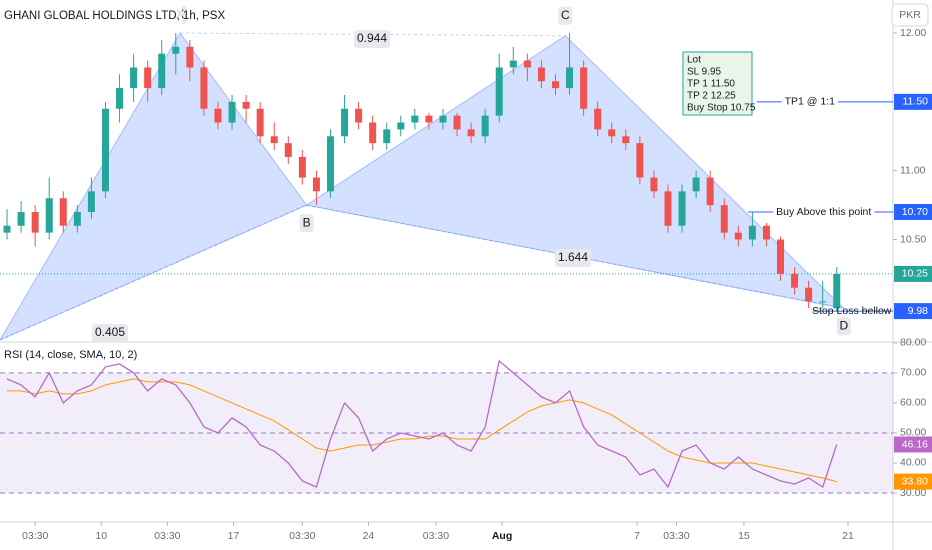 This screenshot has height=550, width=932. I want to click on y-tick-label: 11.00, so click(913, 170).